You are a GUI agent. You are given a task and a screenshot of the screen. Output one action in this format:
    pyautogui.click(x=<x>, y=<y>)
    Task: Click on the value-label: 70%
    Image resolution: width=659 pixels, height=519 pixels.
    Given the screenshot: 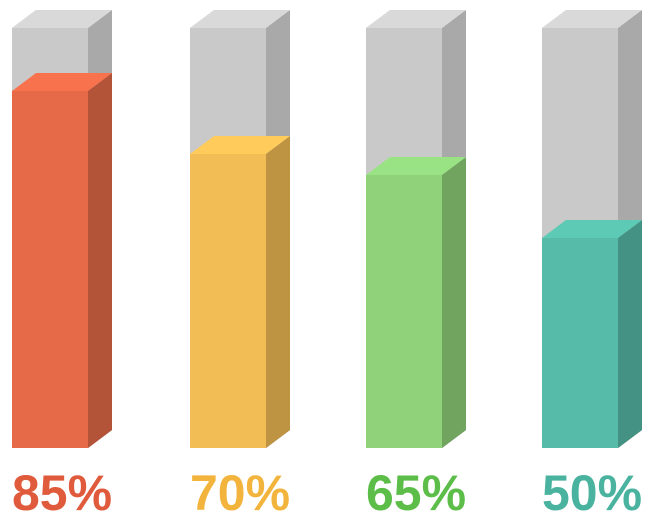 What is the action you would take?
    pyautogui.click(x=240, y=492)
    